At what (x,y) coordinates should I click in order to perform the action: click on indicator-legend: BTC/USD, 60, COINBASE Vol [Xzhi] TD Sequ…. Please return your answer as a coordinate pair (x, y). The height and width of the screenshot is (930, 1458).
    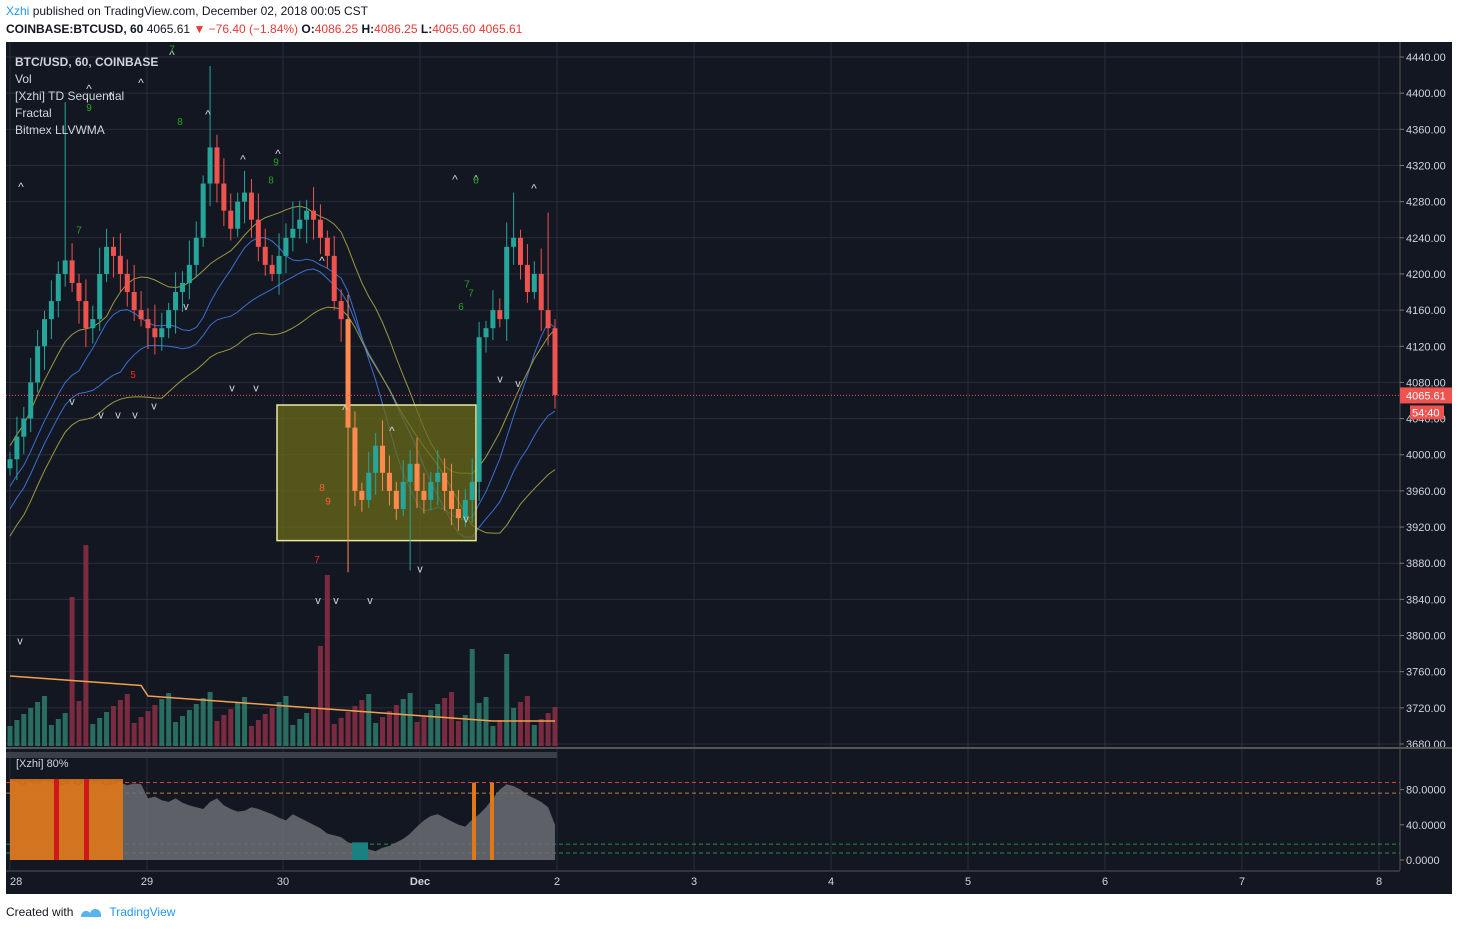
    Looking at the image, I should click on (86, 96).